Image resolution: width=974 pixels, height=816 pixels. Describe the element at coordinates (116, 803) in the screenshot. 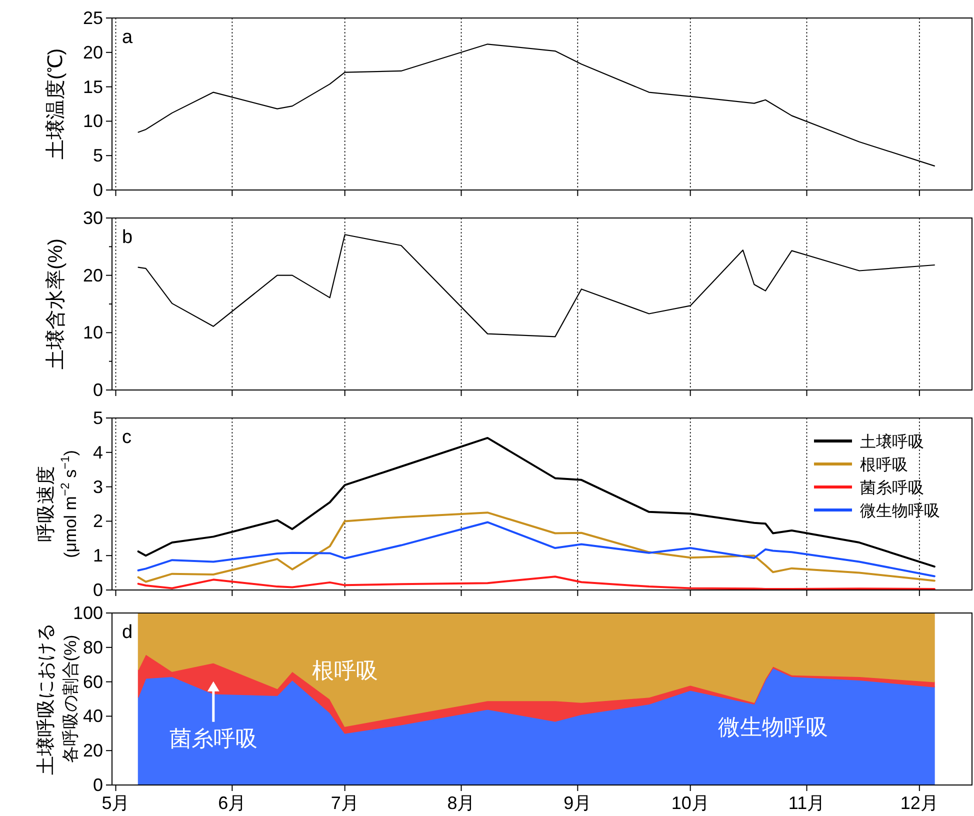

I see `x-tick-label: 5月` at that location.